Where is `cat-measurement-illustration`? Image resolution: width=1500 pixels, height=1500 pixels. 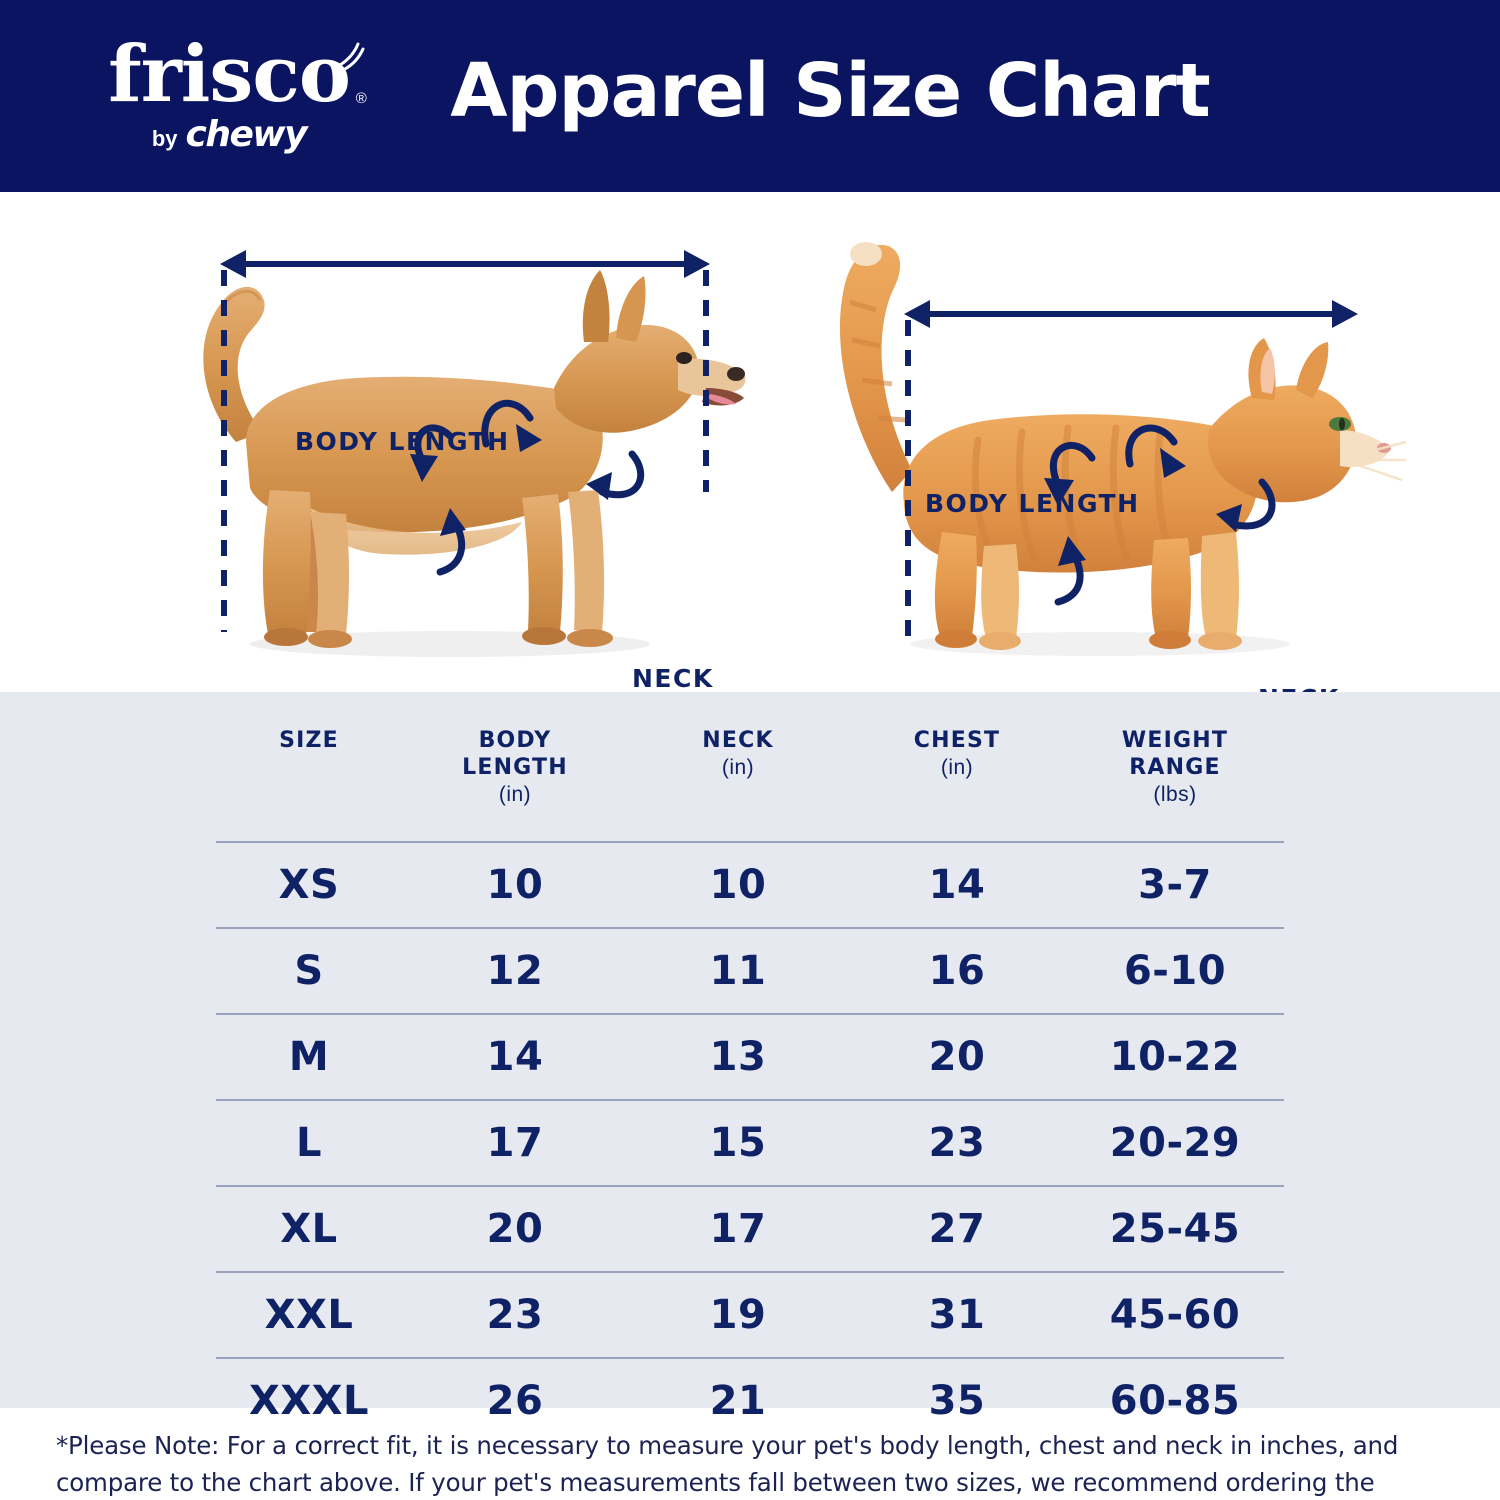
cat-measurement-illustration is located at coordinates (1110, 442).